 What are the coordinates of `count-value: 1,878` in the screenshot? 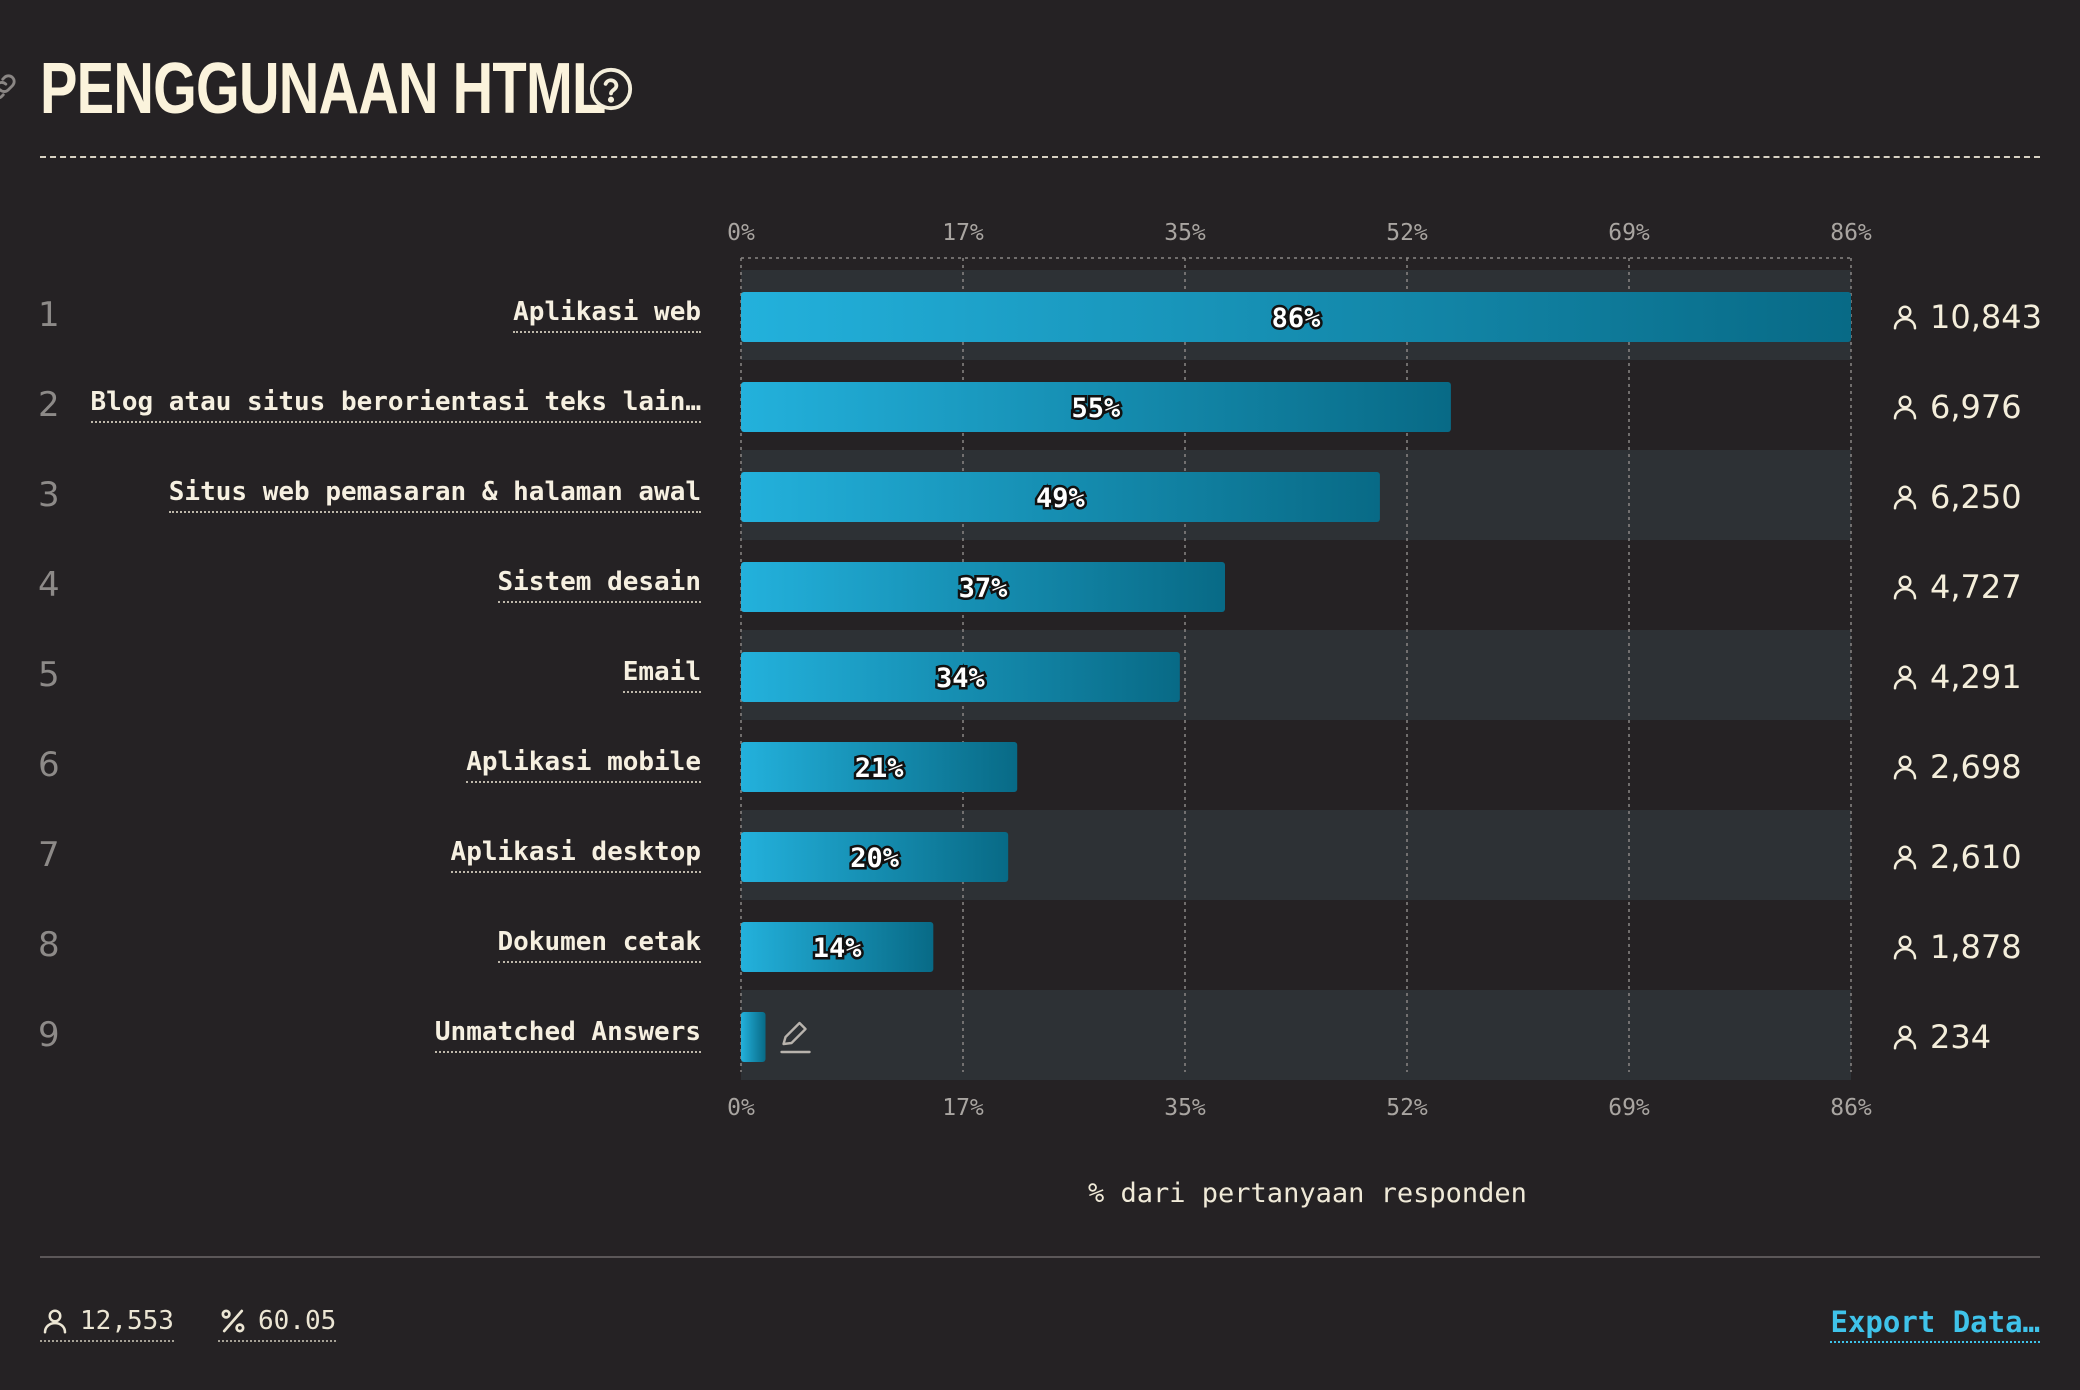 It's located at (1976, 947).